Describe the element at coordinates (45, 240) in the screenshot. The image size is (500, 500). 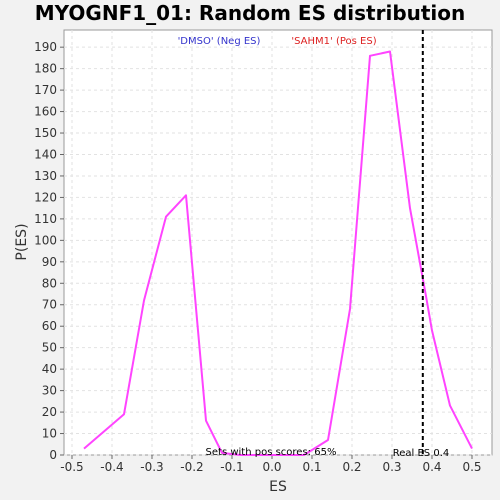
I see `y-tick-label: 100` at that location.